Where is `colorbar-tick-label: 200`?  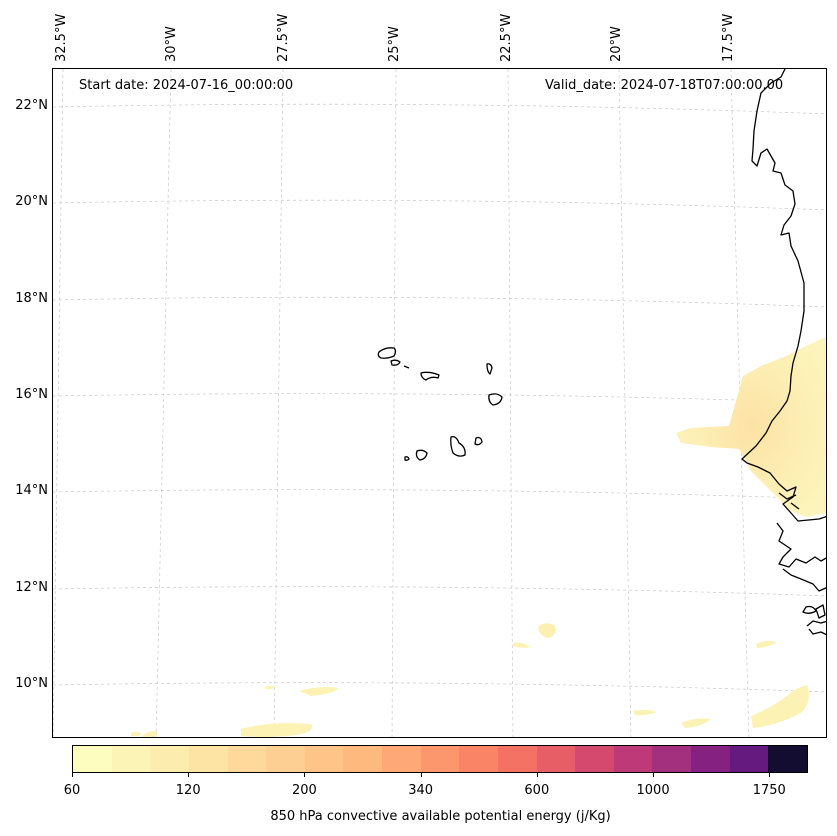
colorbar-tick-label: 200 is located at coordinates (304, 790).